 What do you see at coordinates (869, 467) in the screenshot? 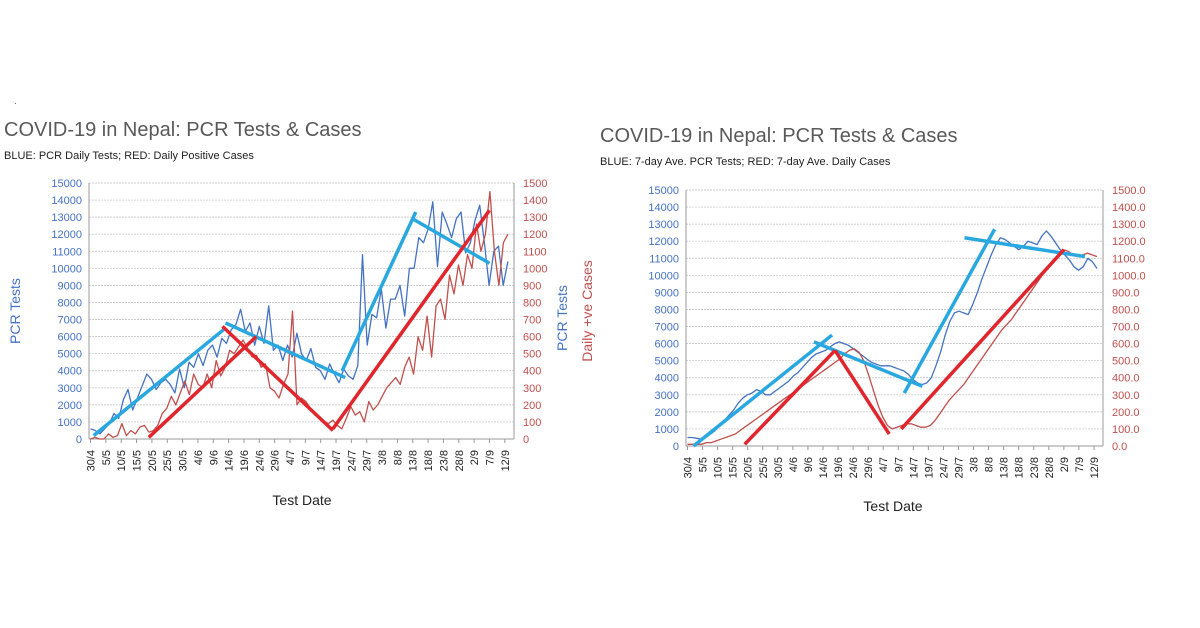
I see `x-tick-label: 29/6` at bounding box center [869, 467].